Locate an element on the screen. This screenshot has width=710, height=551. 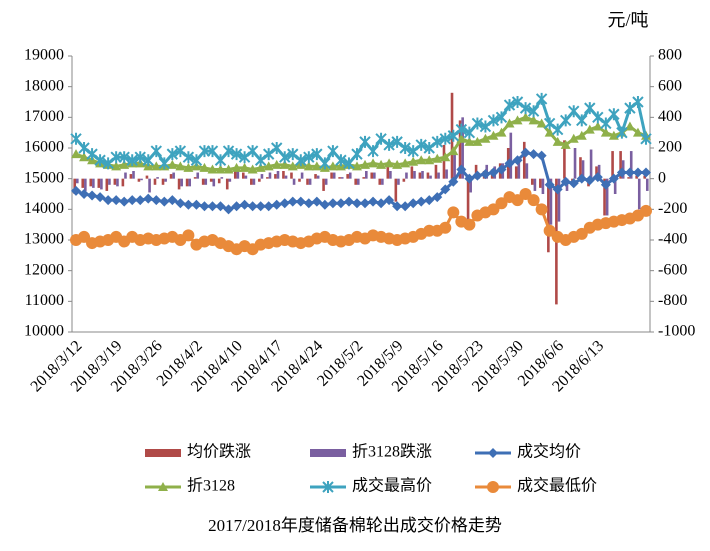
y-tick-label: 19000 is located at coordinates (44, 55).